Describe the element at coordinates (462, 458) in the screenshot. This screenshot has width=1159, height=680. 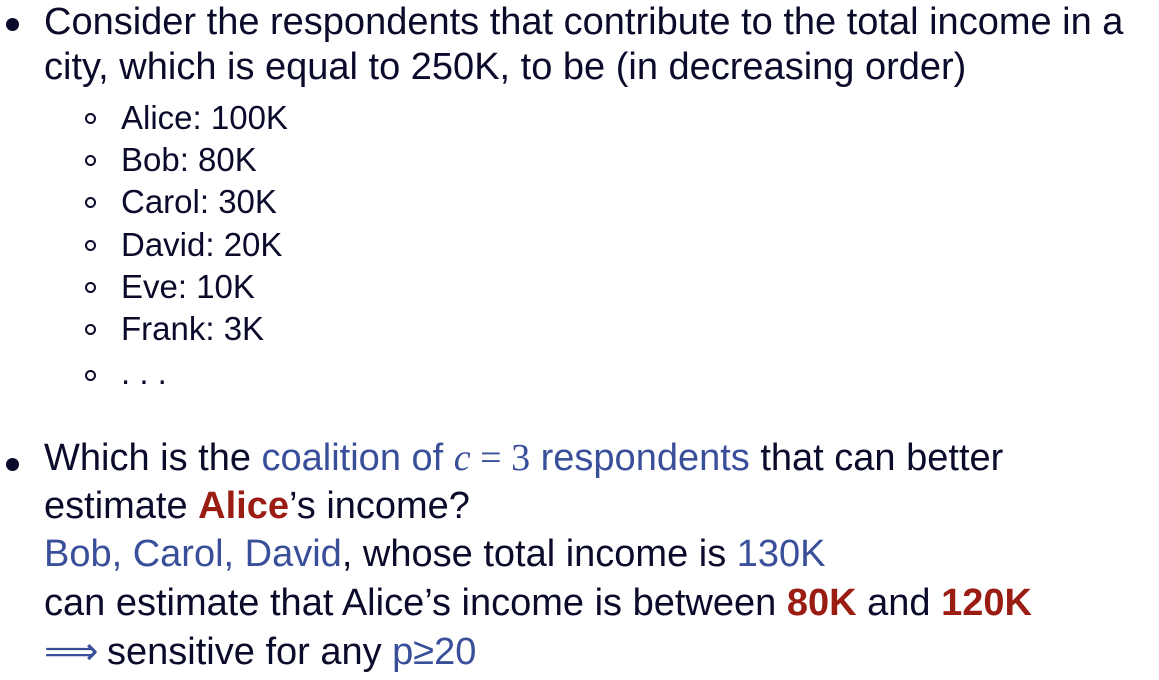
I see `coalition-variable: c` at that location.